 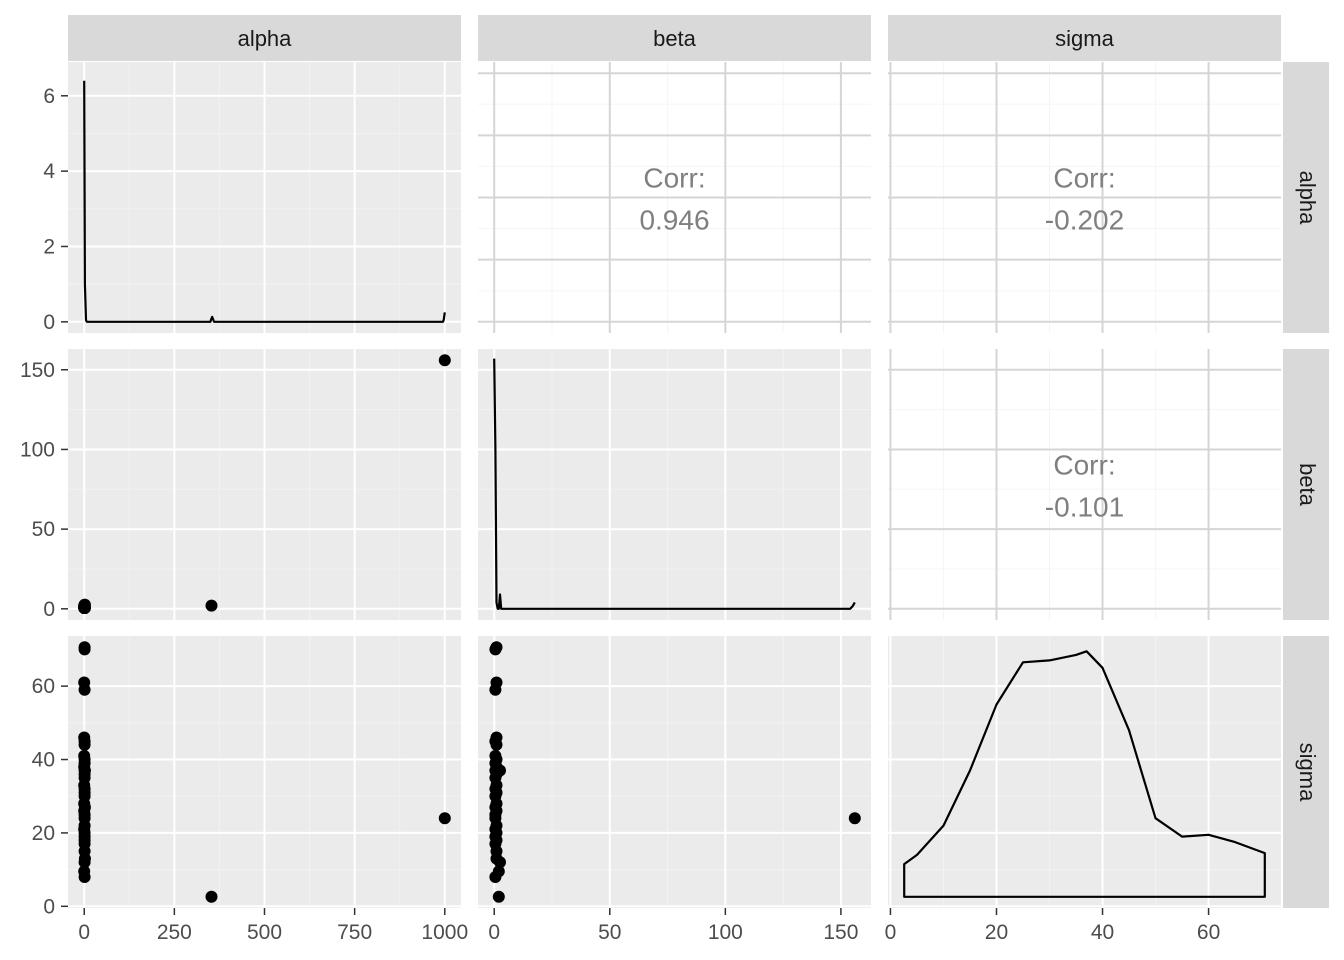 I want to click on y-tick-label-alpha: 0, so click(x=49, y=322).